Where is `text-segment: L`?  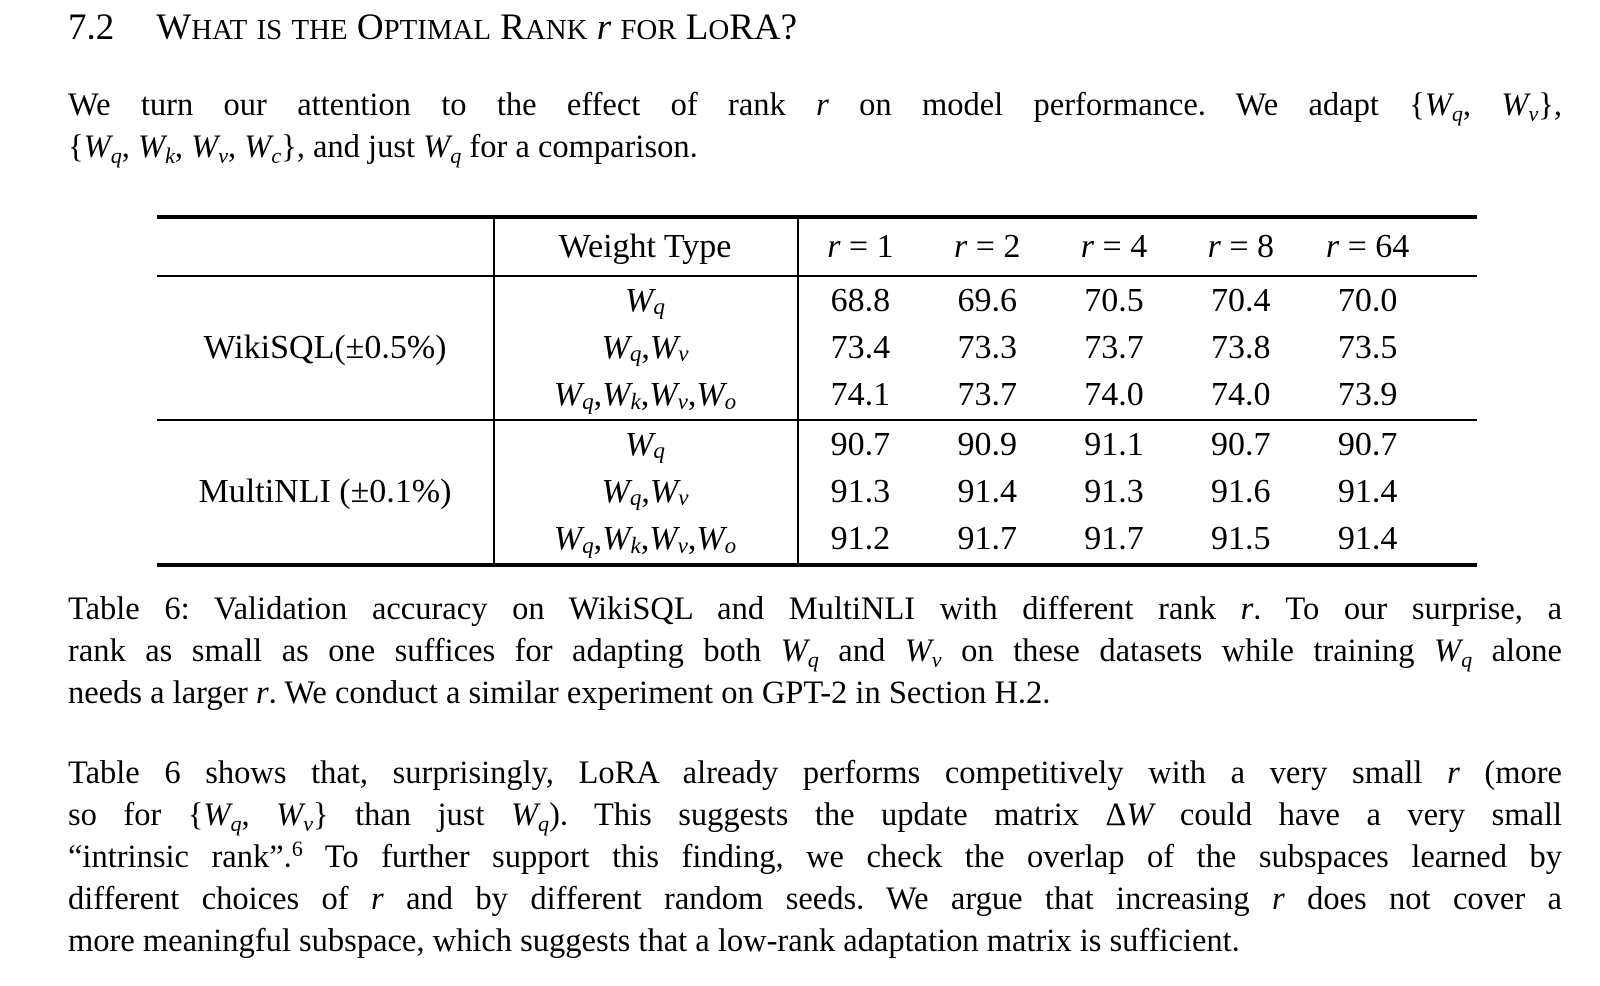 text-segment: L is located at coordinates (692, 27).